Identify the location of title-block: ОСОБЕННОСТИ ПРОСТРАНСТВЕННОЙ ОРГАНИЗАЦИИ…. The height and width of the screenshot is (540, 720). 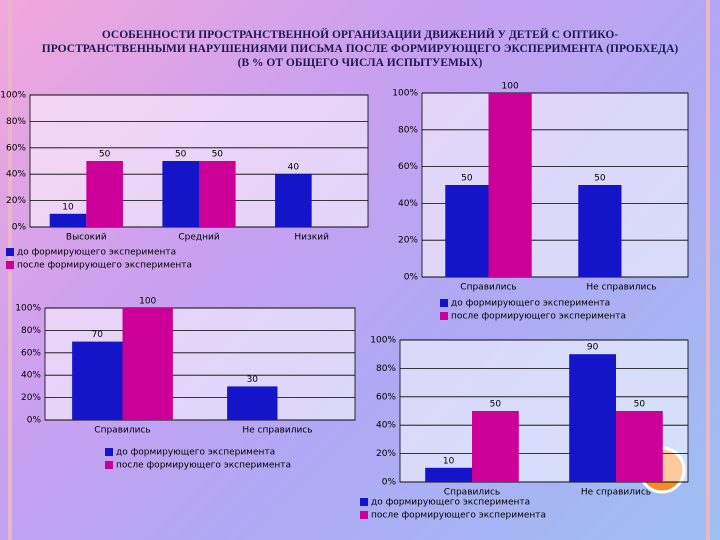
(360, 49).